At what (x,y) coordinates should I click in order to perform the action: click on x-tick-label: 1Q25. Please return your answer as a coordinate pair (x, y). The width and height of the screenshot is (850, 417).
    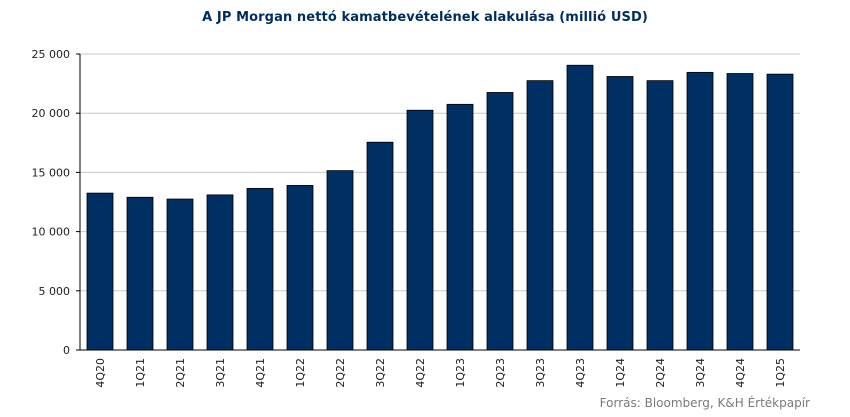
    Looking at the image, I should click on (780, 373).